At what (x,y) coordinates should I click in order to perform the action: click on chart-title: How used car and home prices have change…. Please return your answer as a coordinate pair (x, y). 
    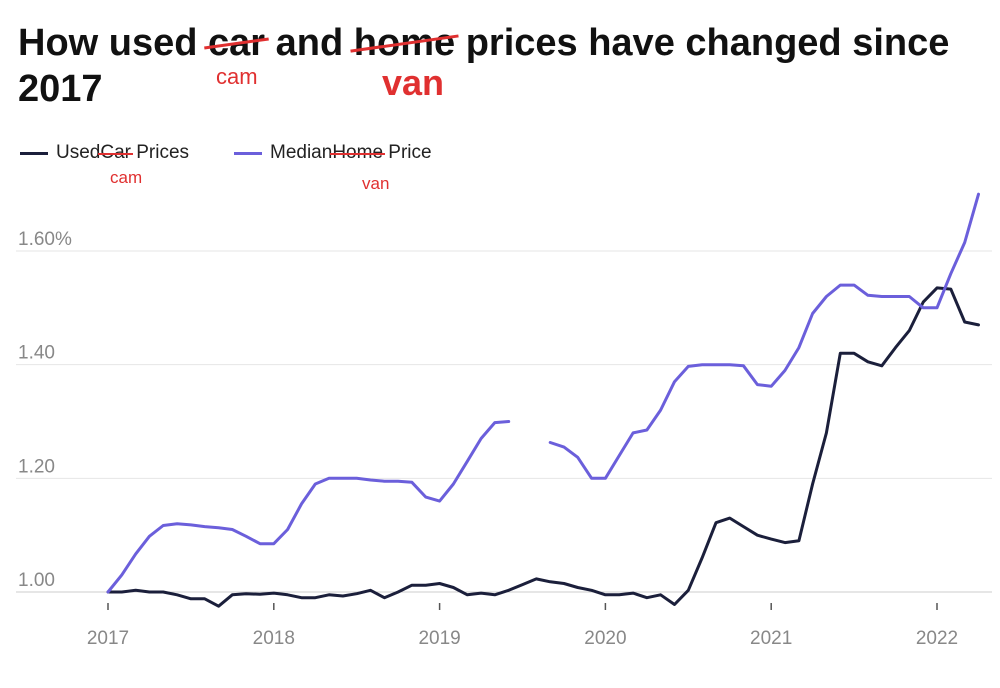
    Looking at the image, I should click on (484, 66).